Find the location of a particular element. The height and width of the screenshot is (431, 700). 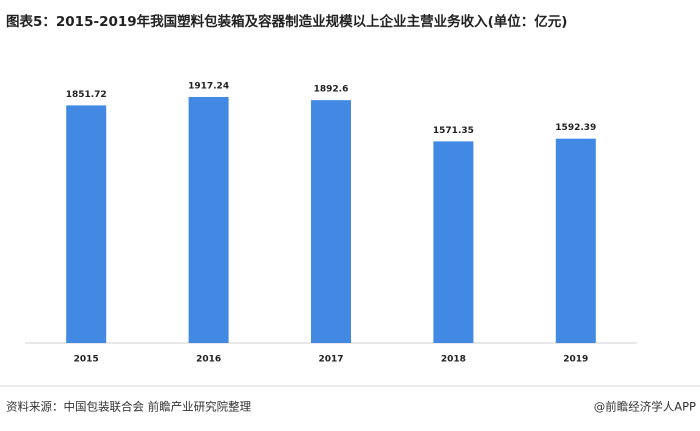

x-tick-label: 2016 is located at coordinates (208, 360).